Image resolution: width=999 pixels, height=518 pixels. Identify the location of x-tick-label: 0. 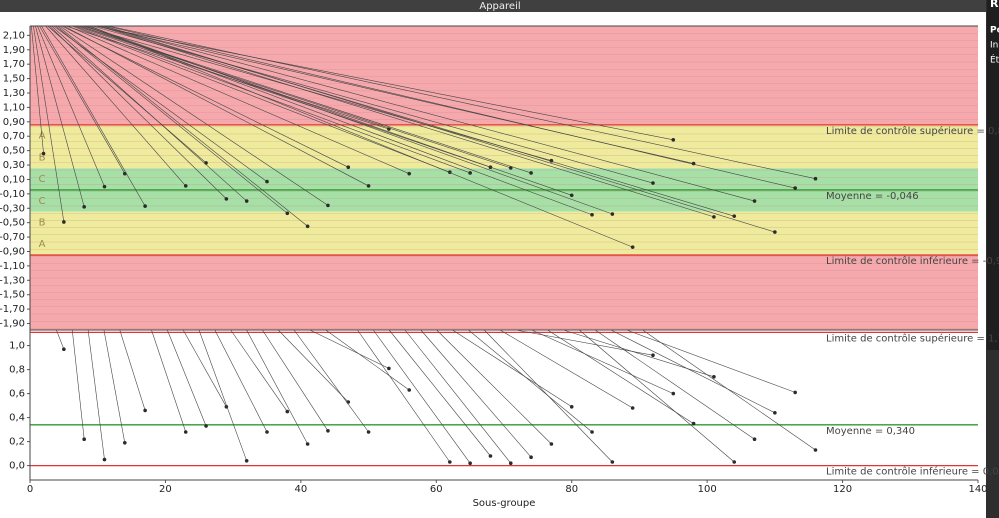
(30, 489).